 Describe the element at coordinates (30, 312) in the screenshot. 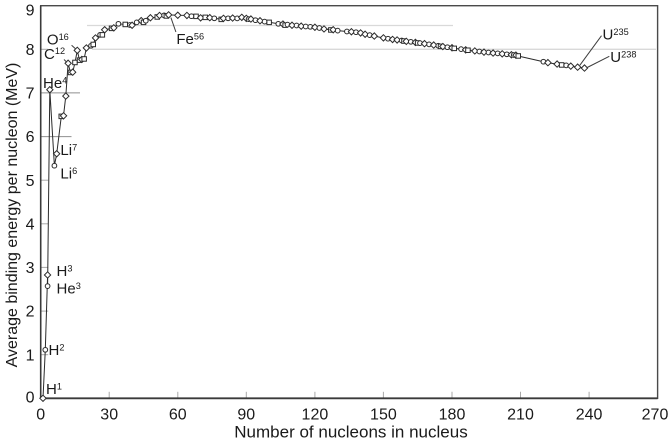

I see `svg-text: 2` at that location.